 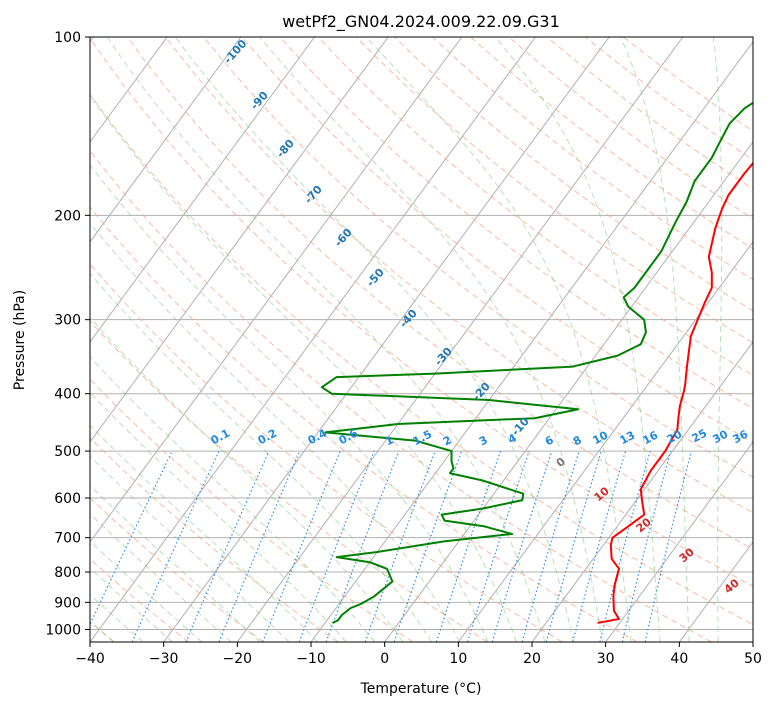 What do you see at coordinates (606, 659) in the screenshot?
I see `x-tick-label: 30` at bounding box center [606, 659].